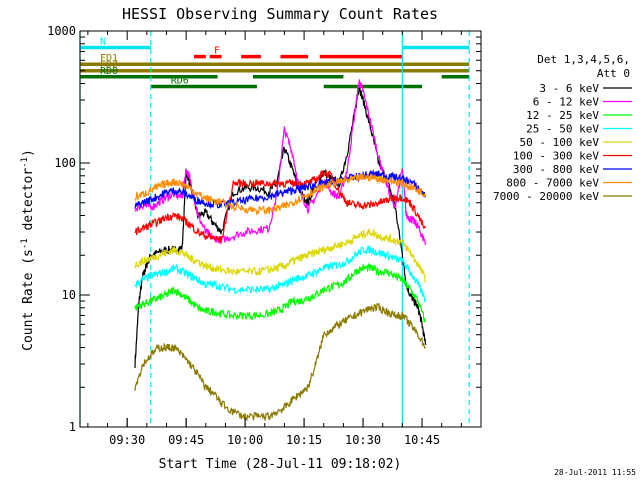 Image resolution: width=640 pixels, height=480 pixels. Describe the element at coordinates (304, 440) in the screenshot. I see `x-tick-label: 10:15` at that location.